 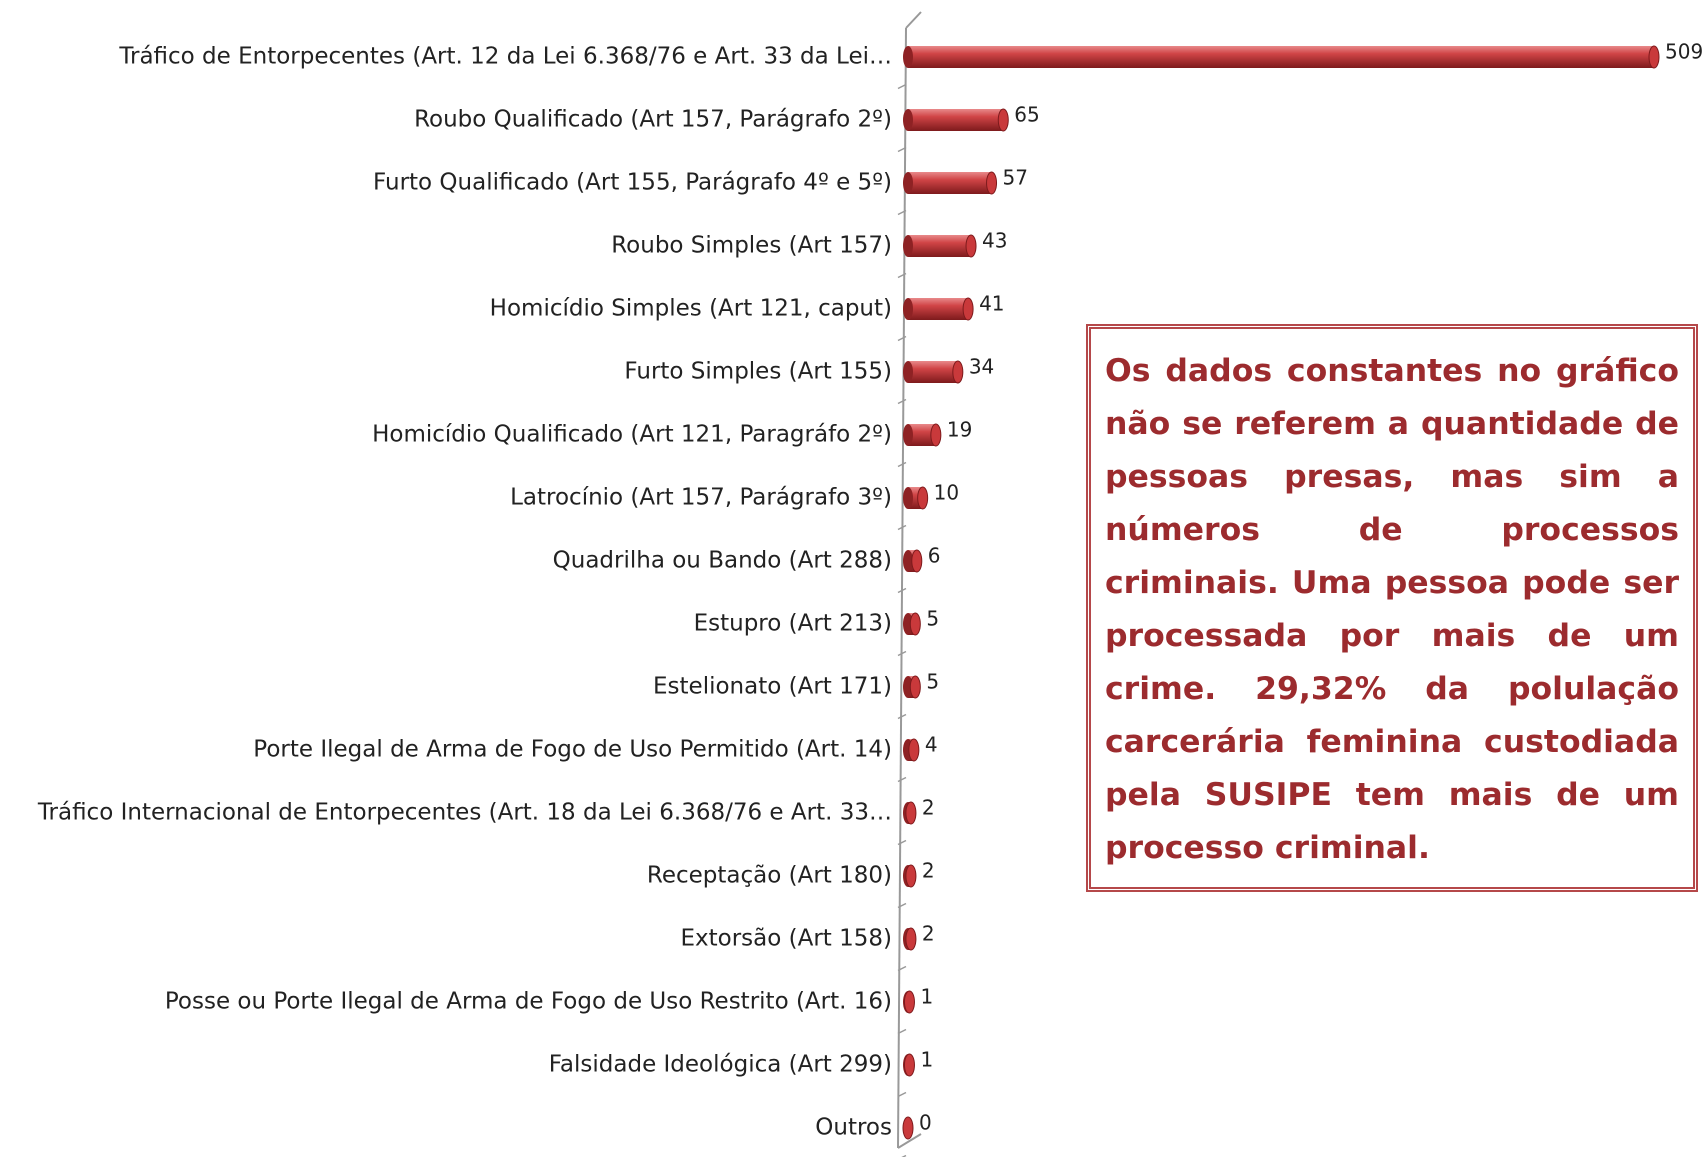 What do you see at coordinates (769, 876) in the screenshot?
I see `y-tick-label: Receptação (Art 180)` at bounding box center [769, 876].